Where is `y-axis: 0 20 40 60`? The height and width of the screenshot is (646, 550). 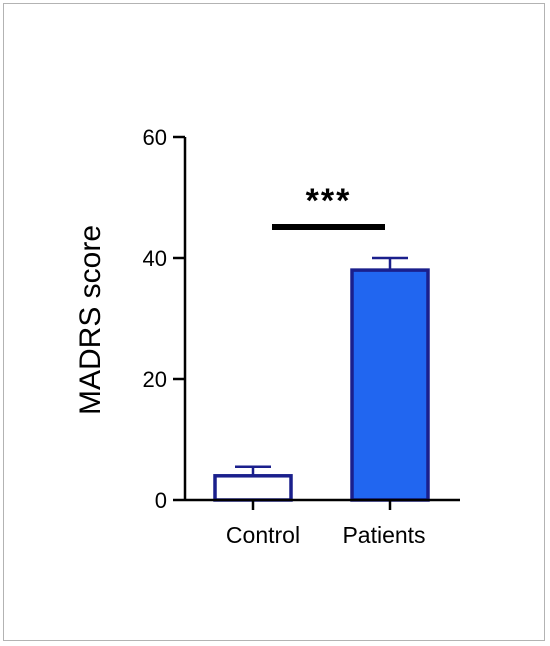 y-axis: 0 20 40 60 is located at coordinates (165, 319).